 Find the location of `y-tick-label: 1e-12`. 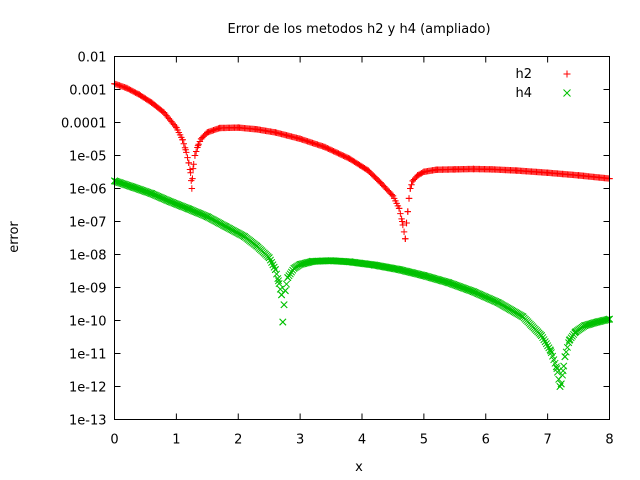

y-tick-label: 1e-12 is located at coordinates (88, 388).